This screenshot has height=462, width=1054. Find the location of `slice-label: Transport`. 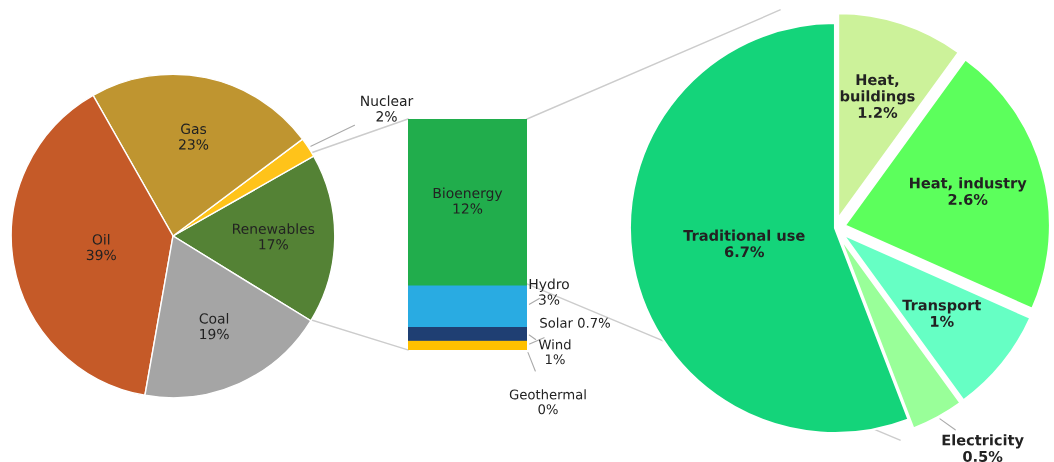

slice-label: Transport is located at coordinates (941, 306).